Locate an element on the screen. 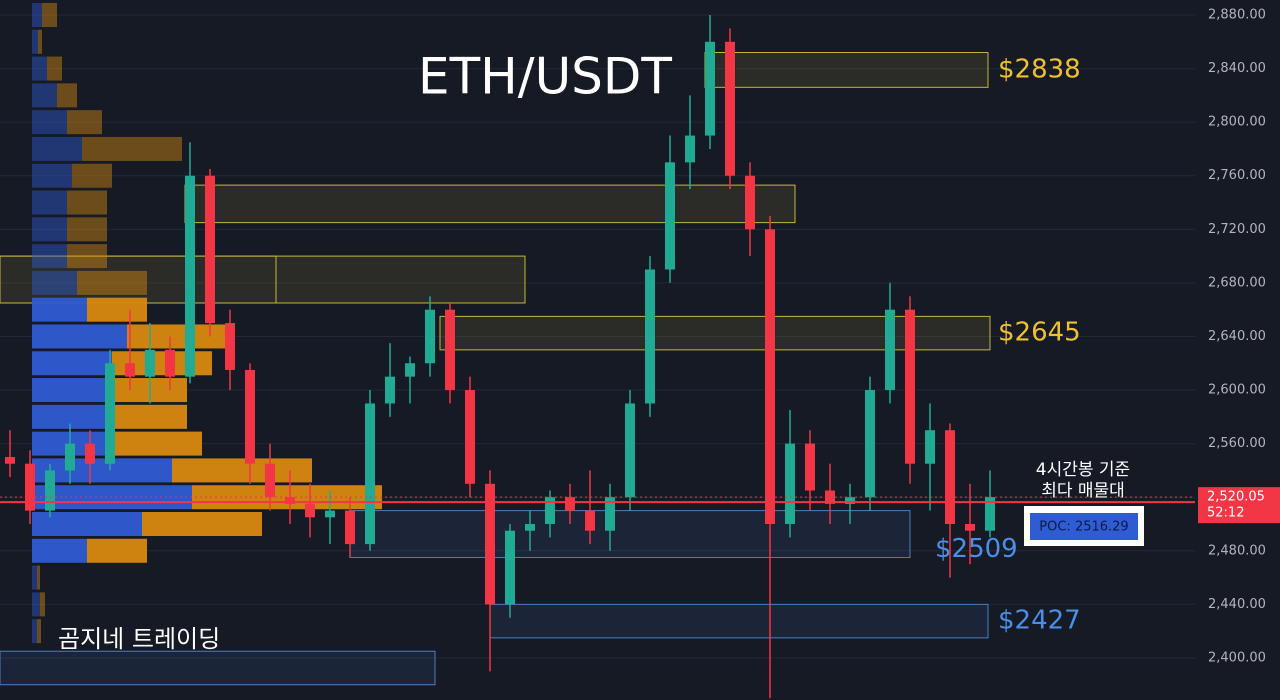  zone-label: $2645 is located at coordinates (1039, 333).